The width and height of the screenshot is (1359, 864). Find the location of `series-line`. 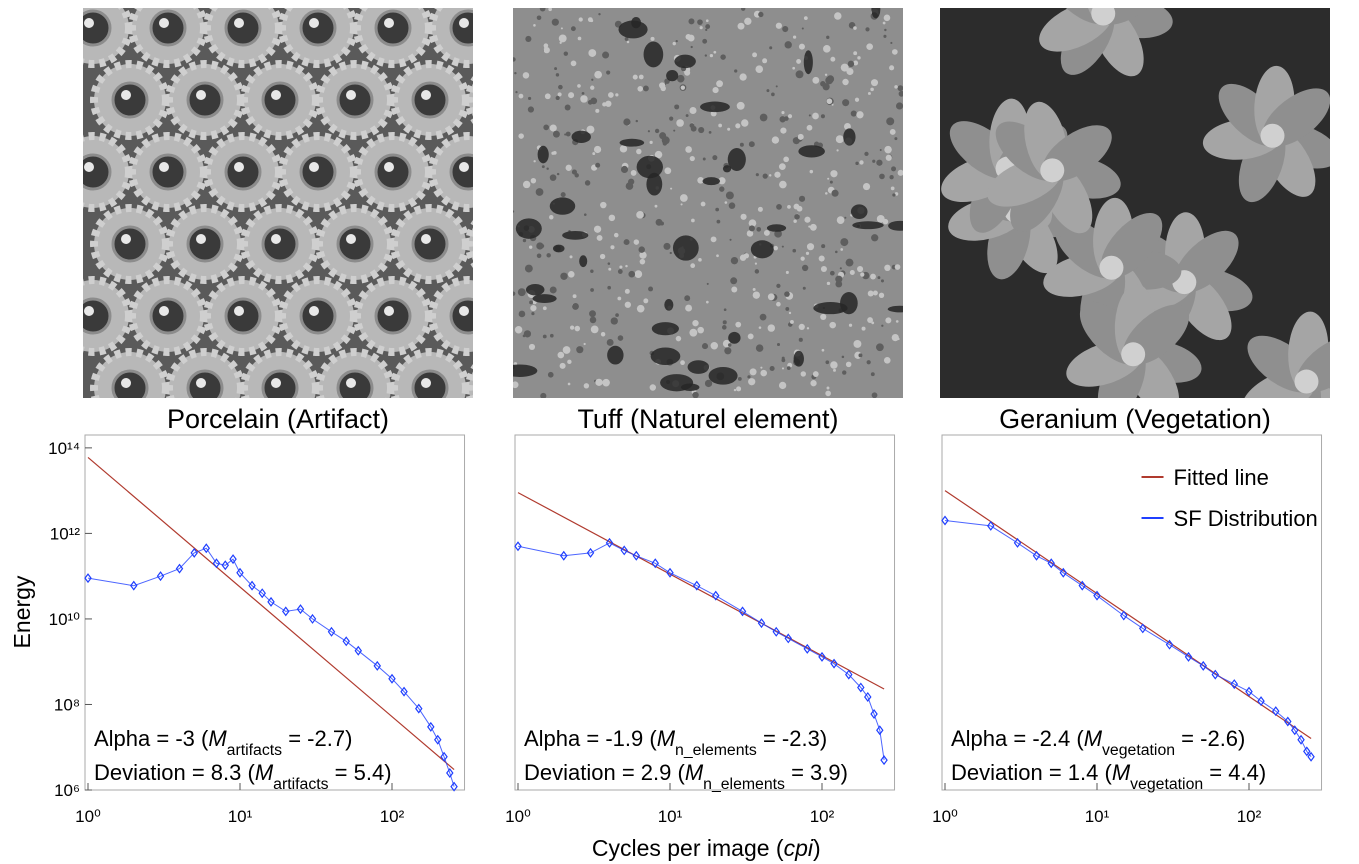

series-line is located at coordinates (1128, 614).